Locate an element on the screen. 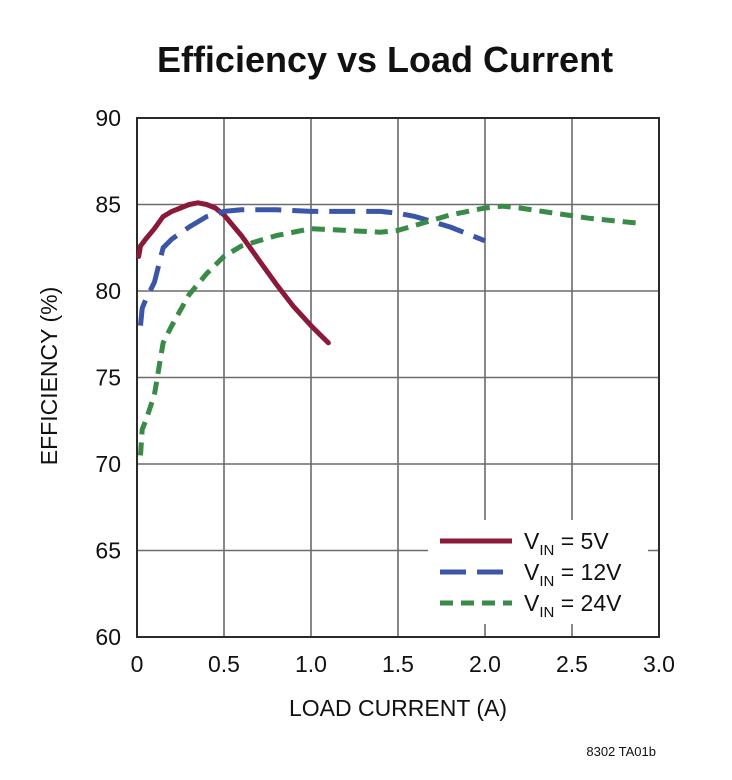 The height and width of the screenshot is (780, 732). y-tick-label: 75 is located at coordinates (108, 378).